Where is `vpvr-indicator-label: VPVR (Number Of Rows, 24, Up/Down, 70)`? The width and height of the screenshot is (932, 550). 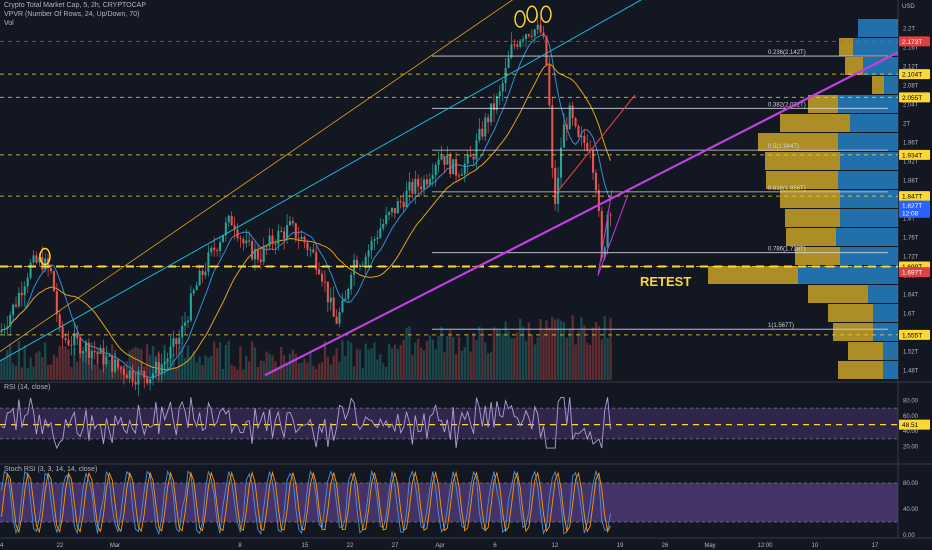
vpvr-indicator-label: VPVR (Number Of Rows, 24, Up/Down, 70) is located at coordinates (72, 14).